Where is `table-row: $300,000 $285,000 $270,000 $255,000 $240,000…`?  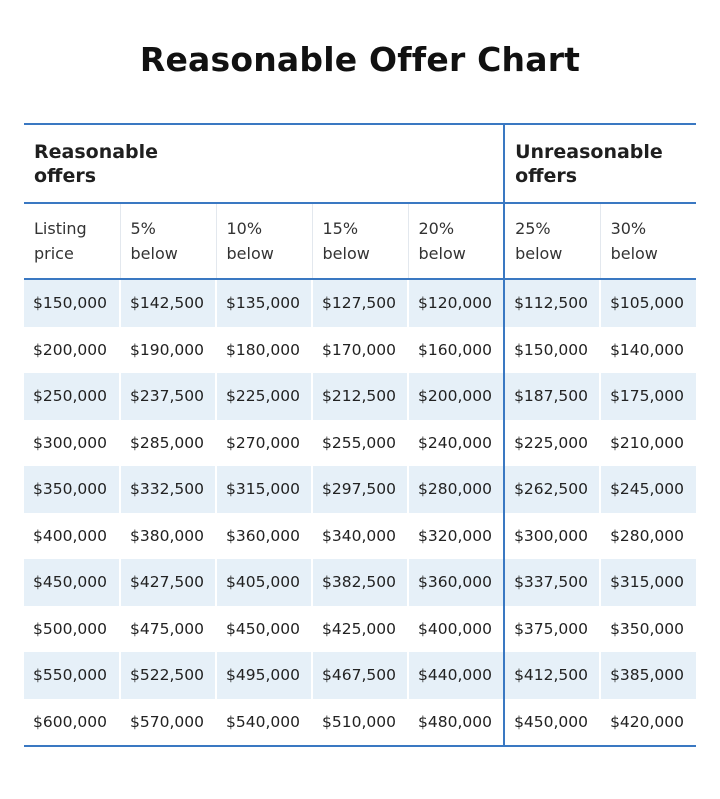
table-row: $300,000 $285,000 $270,000 $255,000 $240,000… is located at coordinates (360, 442).